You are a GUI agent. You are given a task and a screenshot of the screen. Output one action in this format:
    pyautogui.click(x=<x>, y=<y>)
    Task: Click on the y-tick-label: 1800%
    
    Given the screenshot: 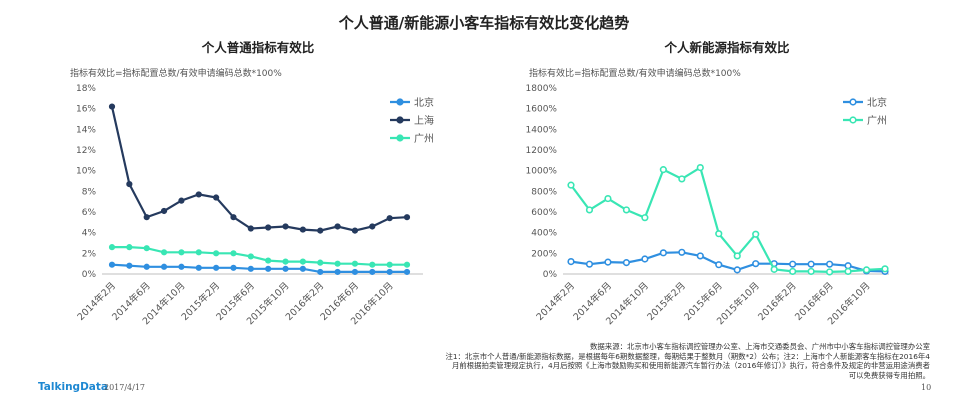 What is the action you would take?
    pyautogui.click(x=542, y=89)
    